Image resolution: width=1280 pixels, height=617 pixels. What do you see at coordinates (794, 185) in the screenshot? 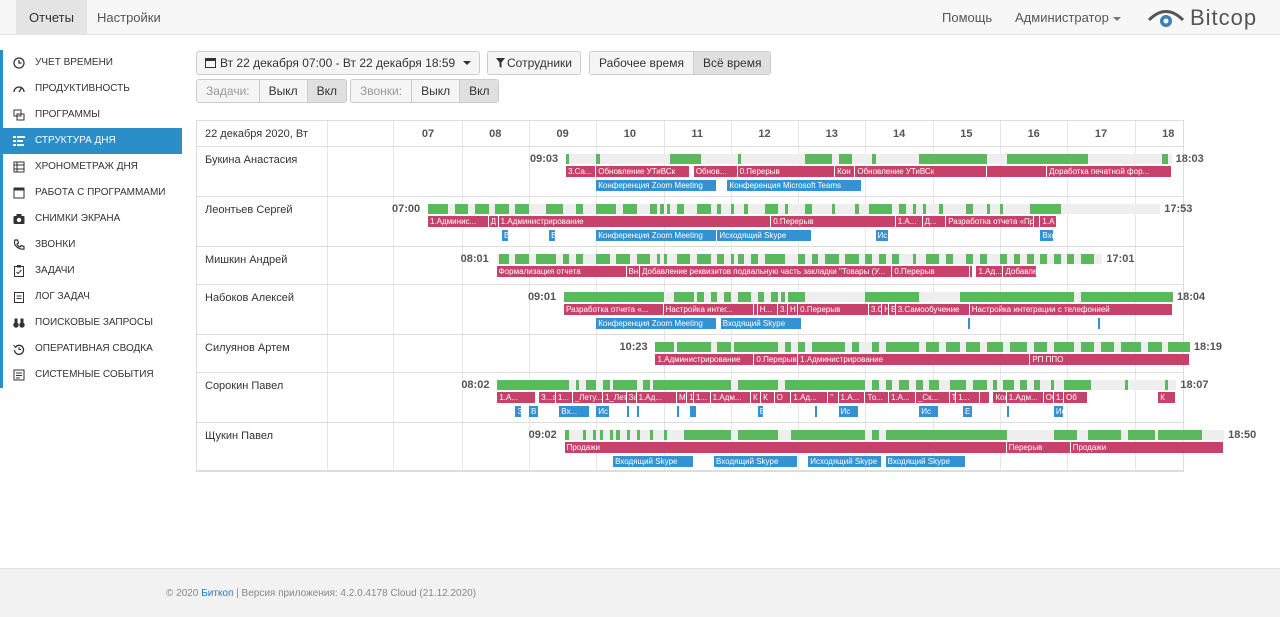
I see `call-bar: Конференция Microsoft Teams` at bounding box center [794, 185].